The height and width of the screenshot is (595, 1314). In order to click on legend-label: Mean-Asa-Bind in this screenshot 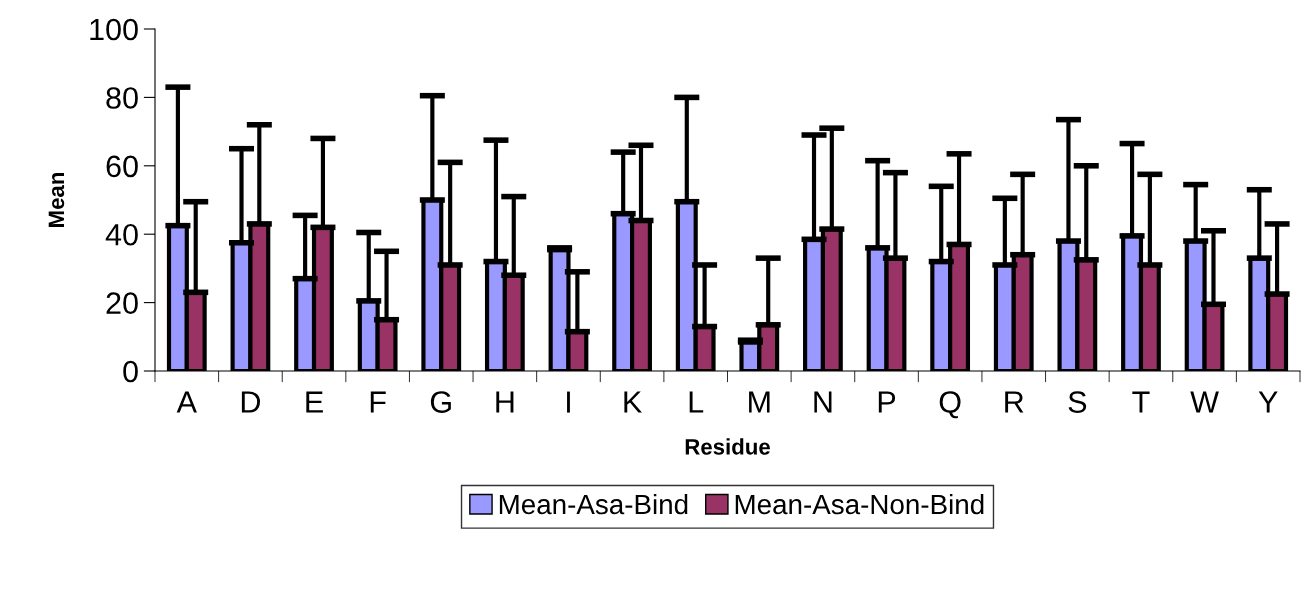, I will do `click(593, 504)`.